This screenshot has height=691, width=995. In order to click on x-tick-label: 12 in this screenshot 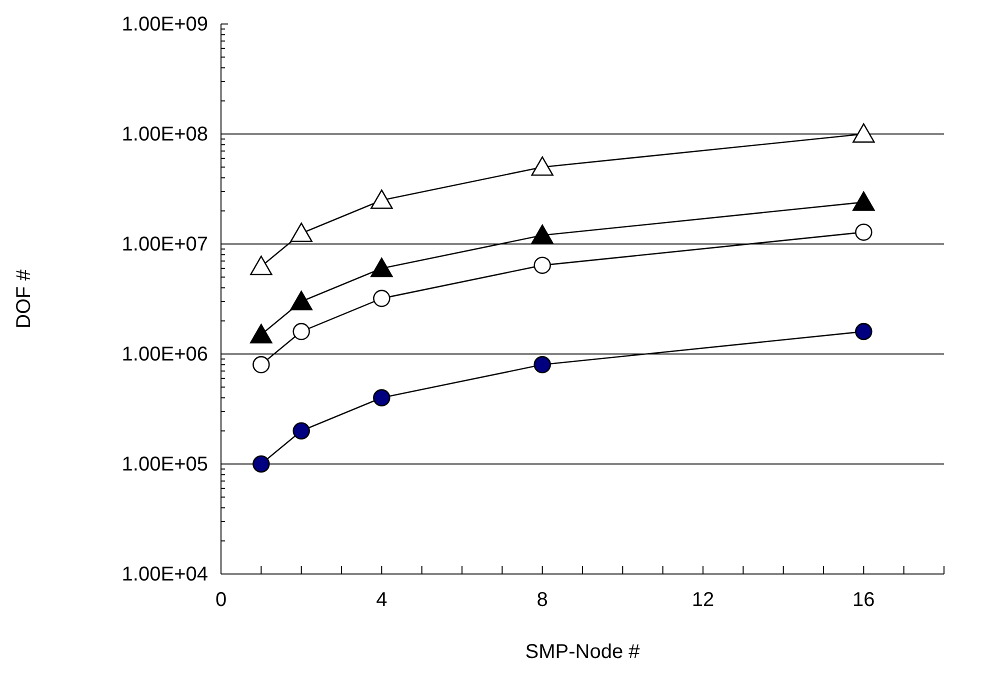, I will do `click(703, 600)`.